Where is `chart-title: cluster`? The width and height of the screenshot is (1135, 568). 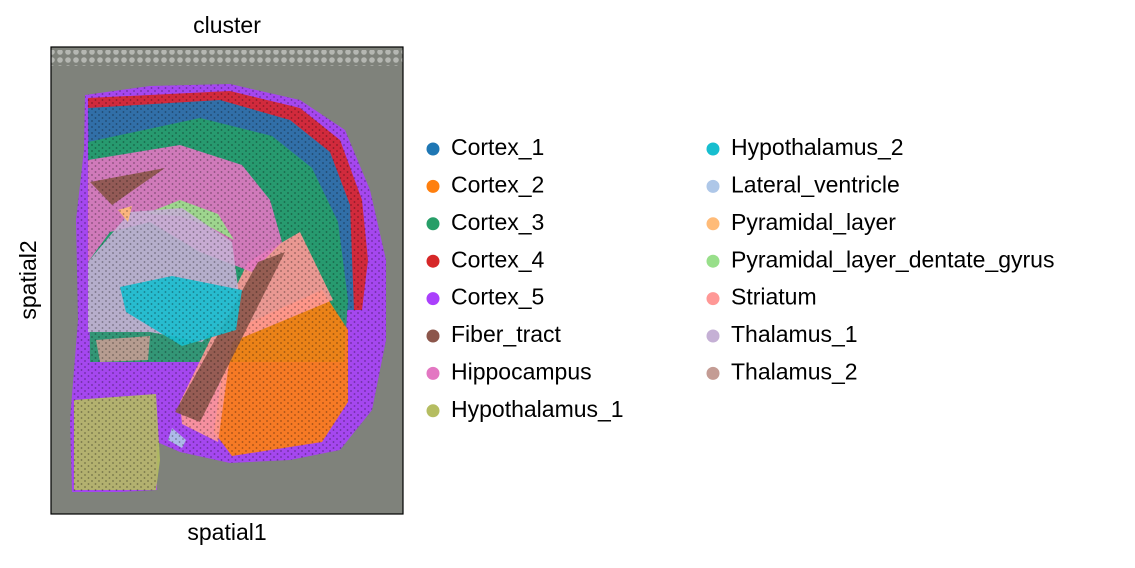
chart-title: cluster is located at coordinates (227, 25).